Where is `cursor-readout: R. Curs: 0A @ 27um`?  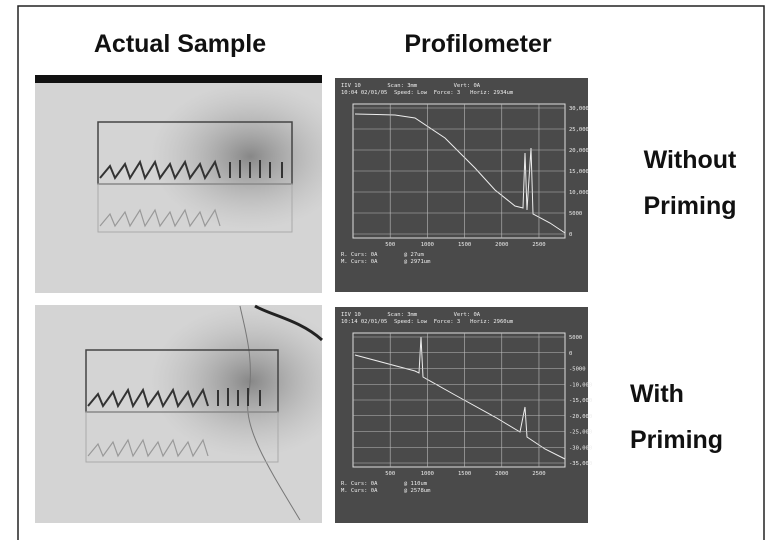
cursor-readout: R. Curs: 0A @ 27um is located at coordinates (382, 255).